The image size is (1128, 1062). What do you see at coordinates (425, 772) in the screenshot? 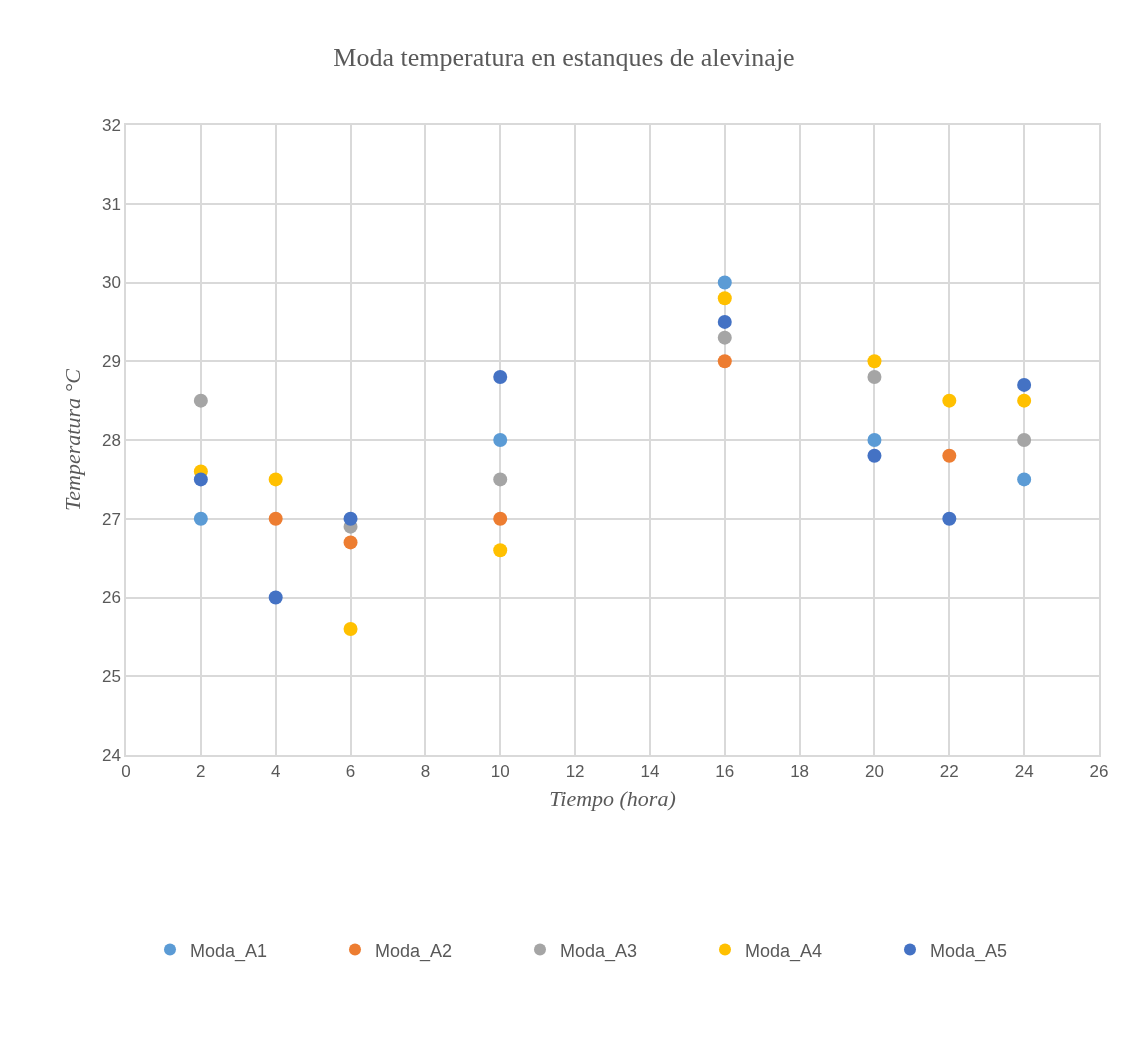
I see `x-tick-label: 8` at bounding box center [425, 772].